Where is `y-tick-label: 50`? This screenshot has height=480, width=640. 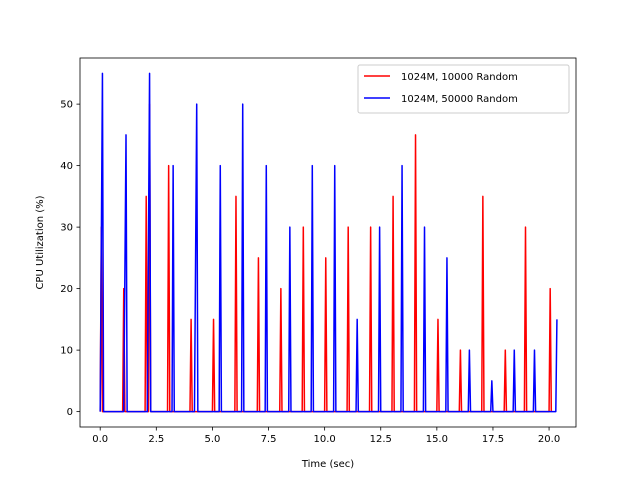 y-tick-label: 50 is located at coordinates (66, 105).